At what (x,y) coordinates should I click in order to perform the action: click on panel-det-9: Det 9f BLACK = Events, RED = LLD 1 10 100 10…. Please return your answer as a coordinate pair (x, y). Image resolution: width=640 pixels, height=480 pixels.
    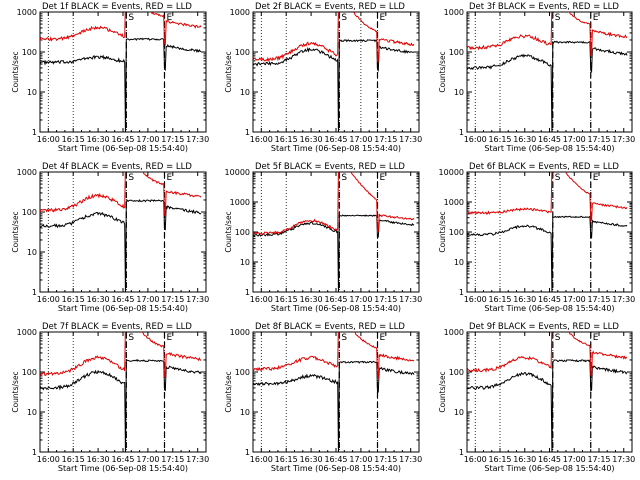
    Looking at the image, I should click on (536, 397).